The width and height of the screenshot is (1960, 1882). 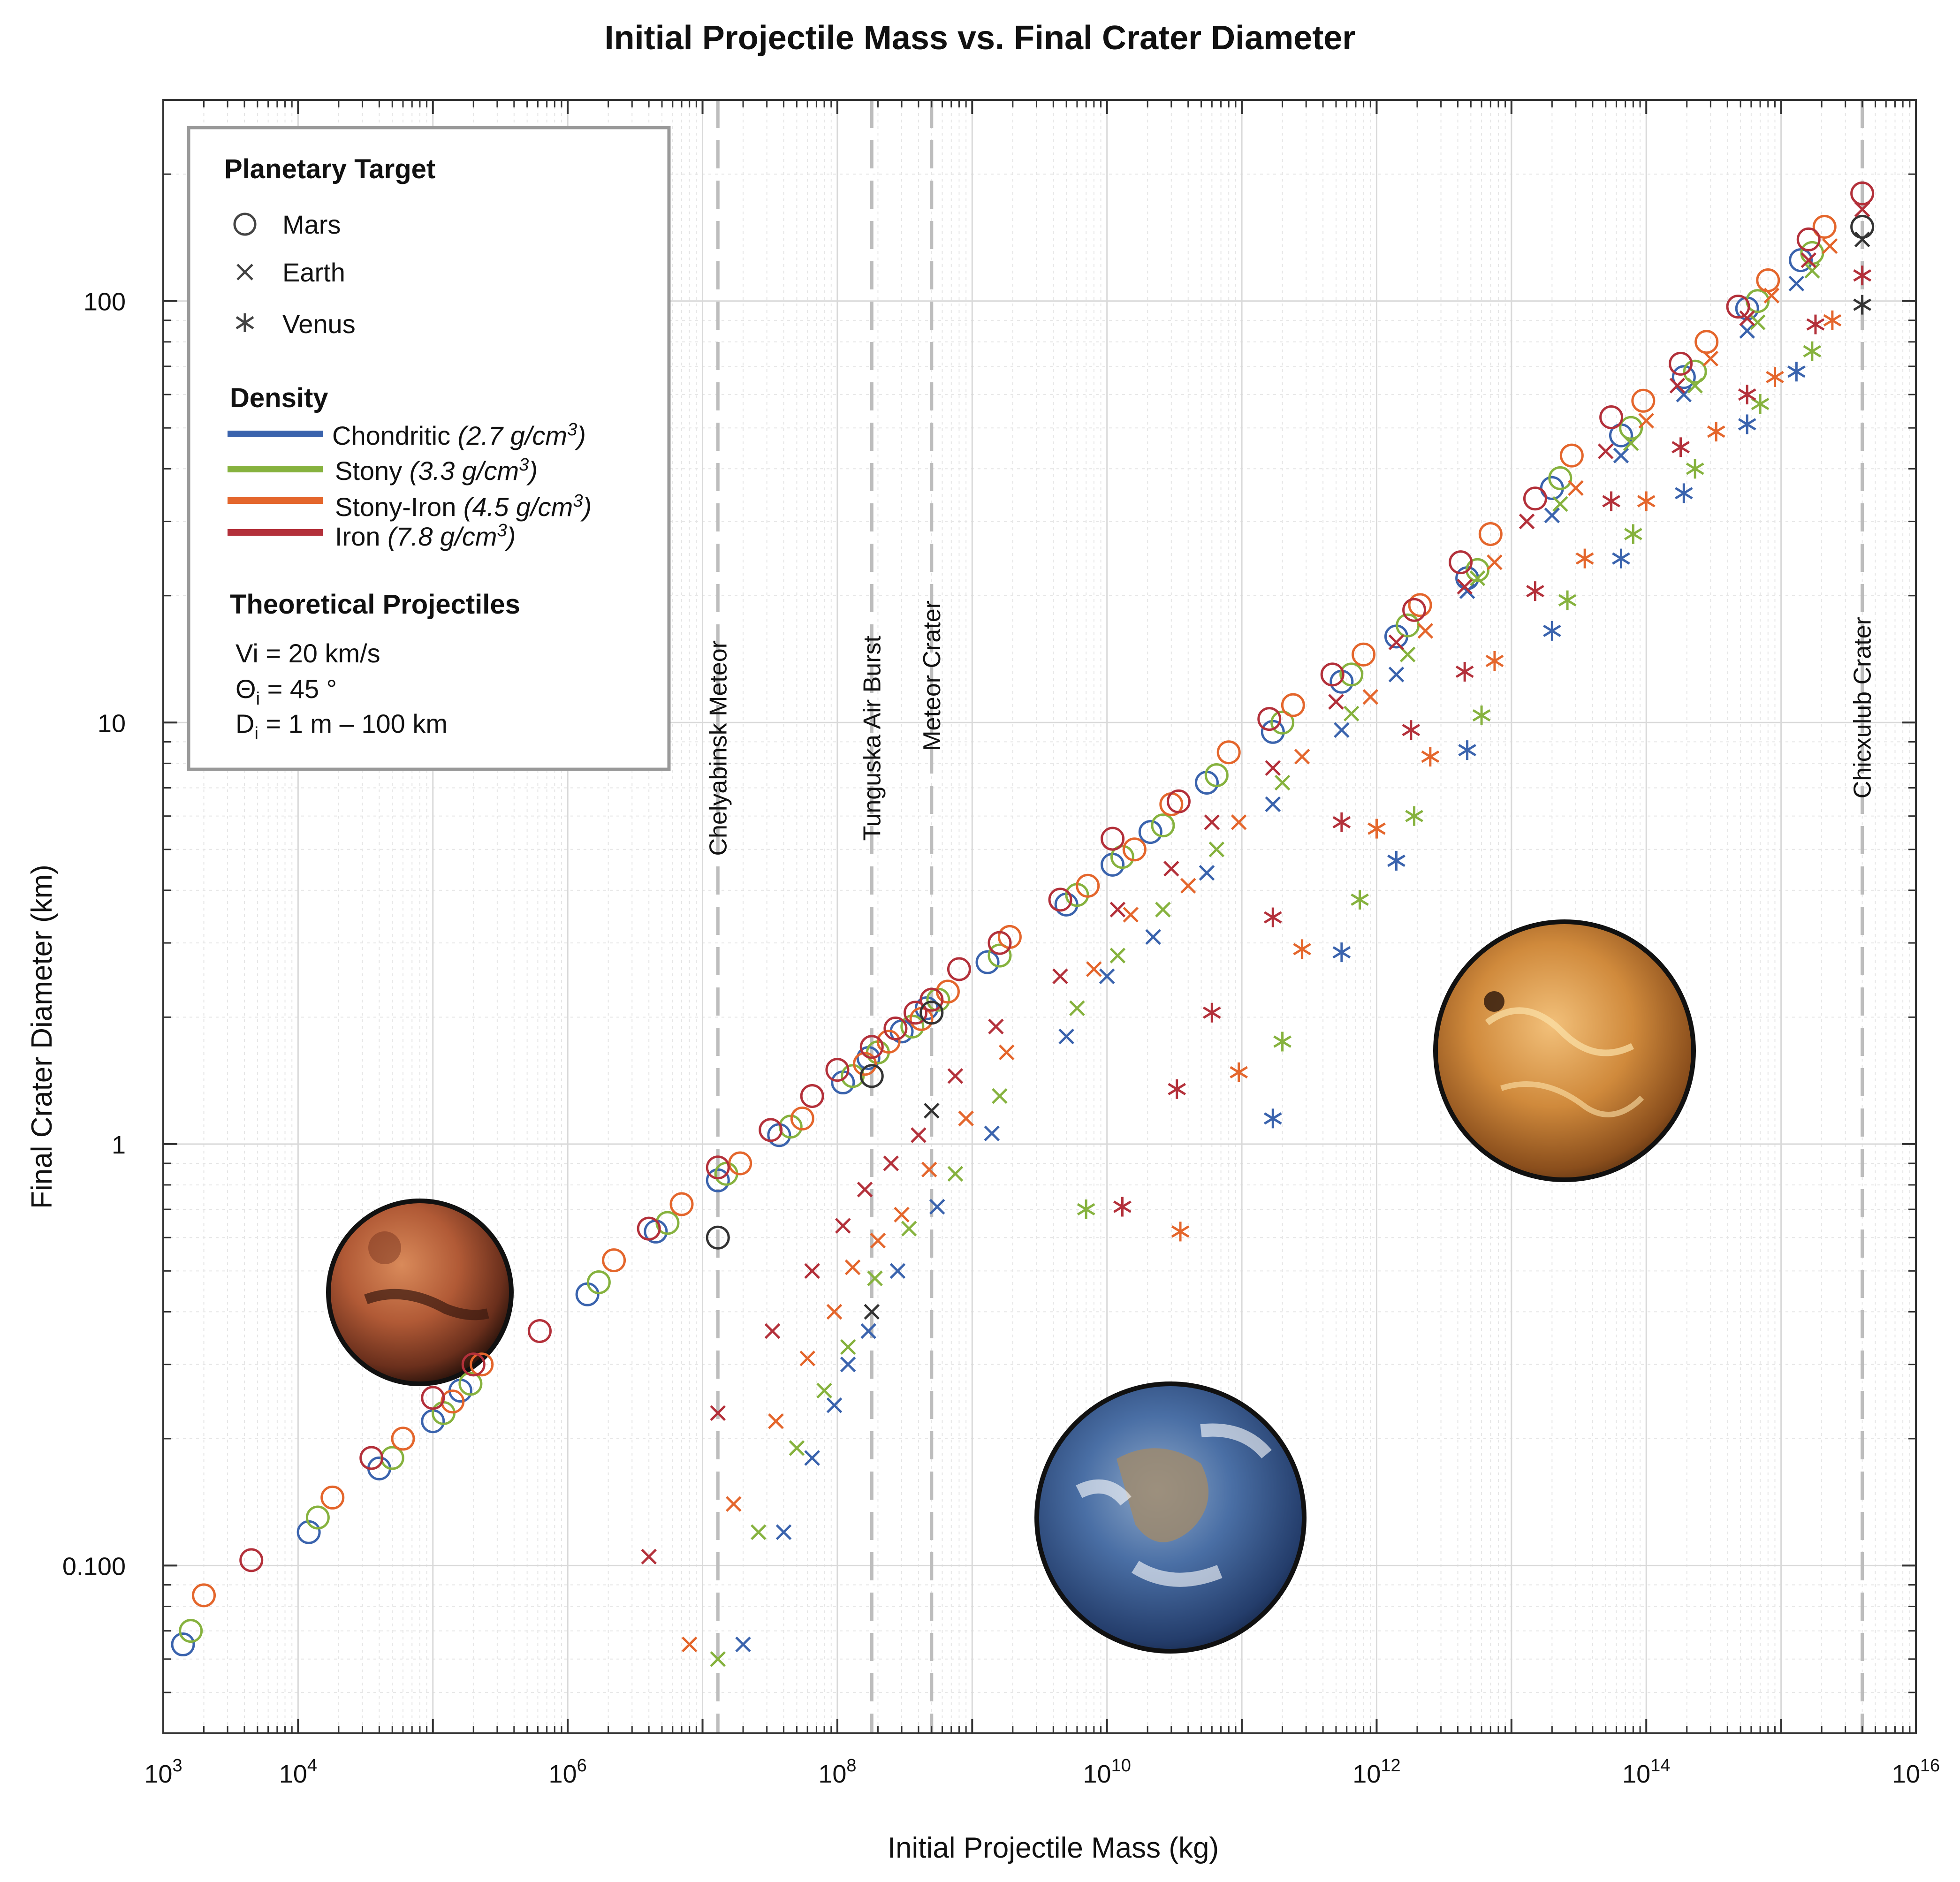 I want to click on event-label: Chicxulub Crater, so click(x=1862, y=707).